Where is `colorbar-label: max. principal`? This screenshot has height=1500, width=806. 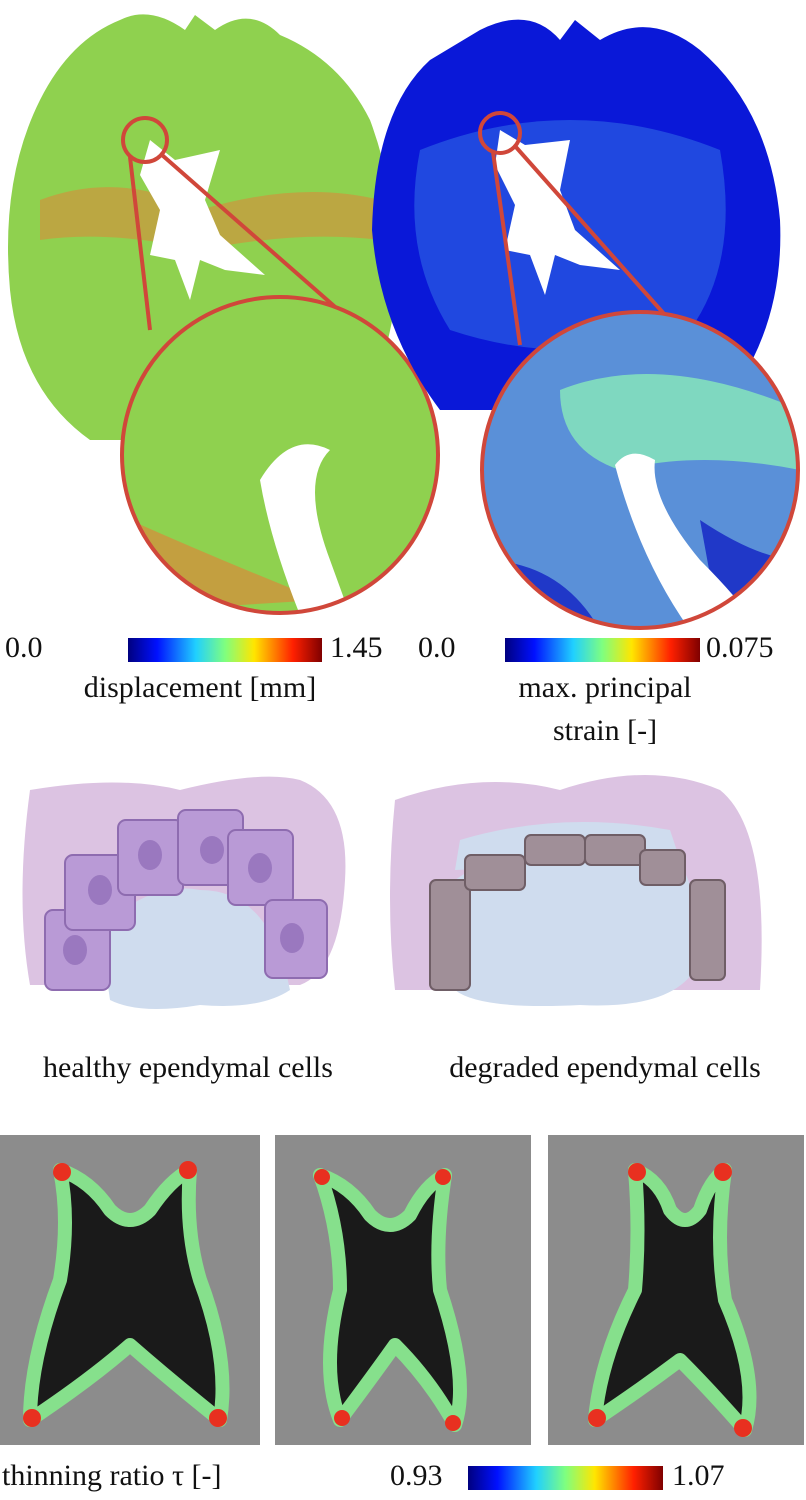 colorbar-label: max. principal is located at coordinates (604, 687).